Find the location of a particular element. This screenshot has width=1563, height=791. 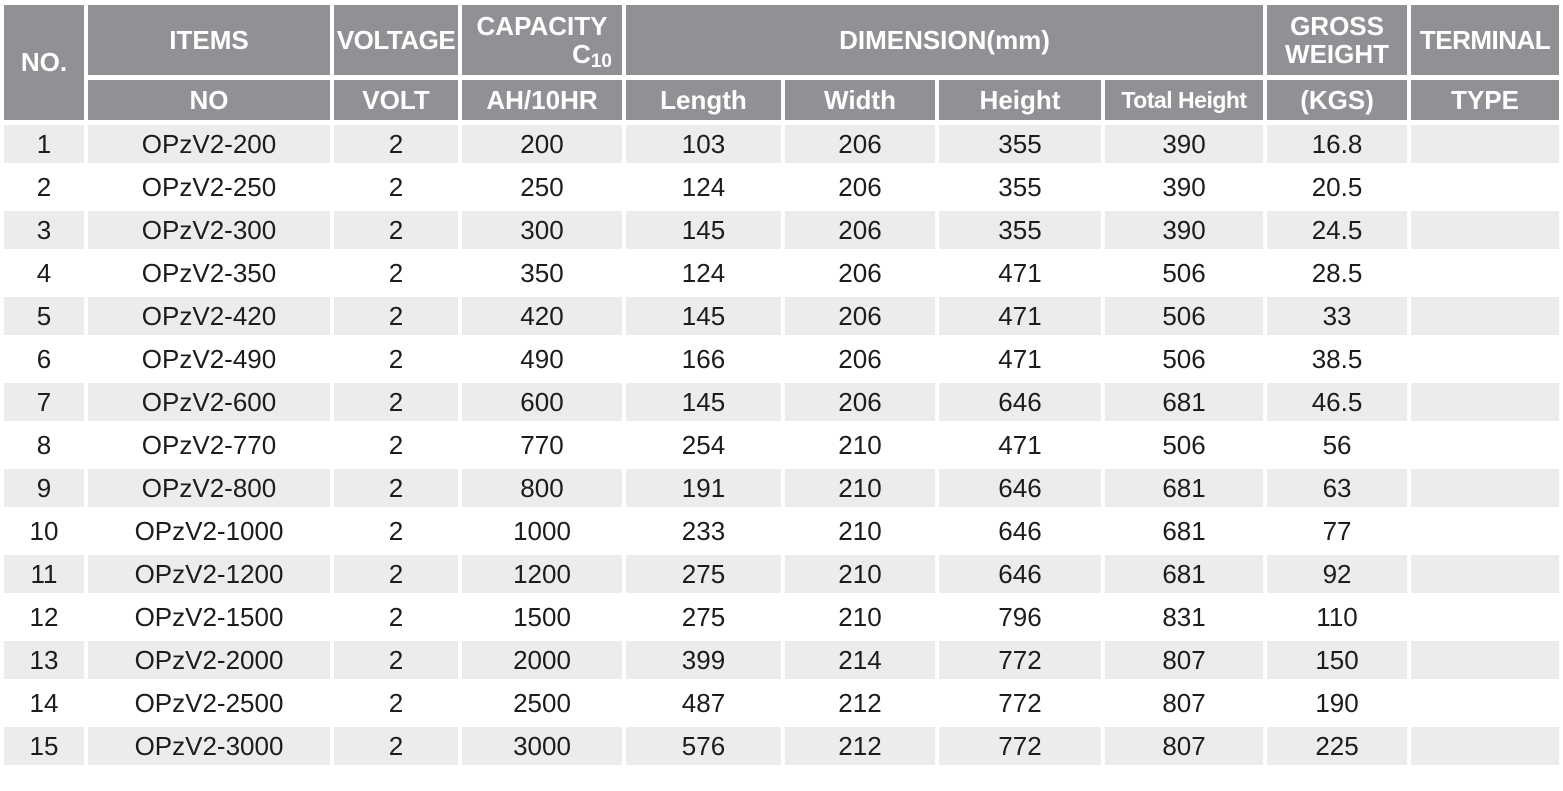

table-row: 5 OPzV2-420 2 420 145 206 471 506 33 is located at coordinates (782, 316).